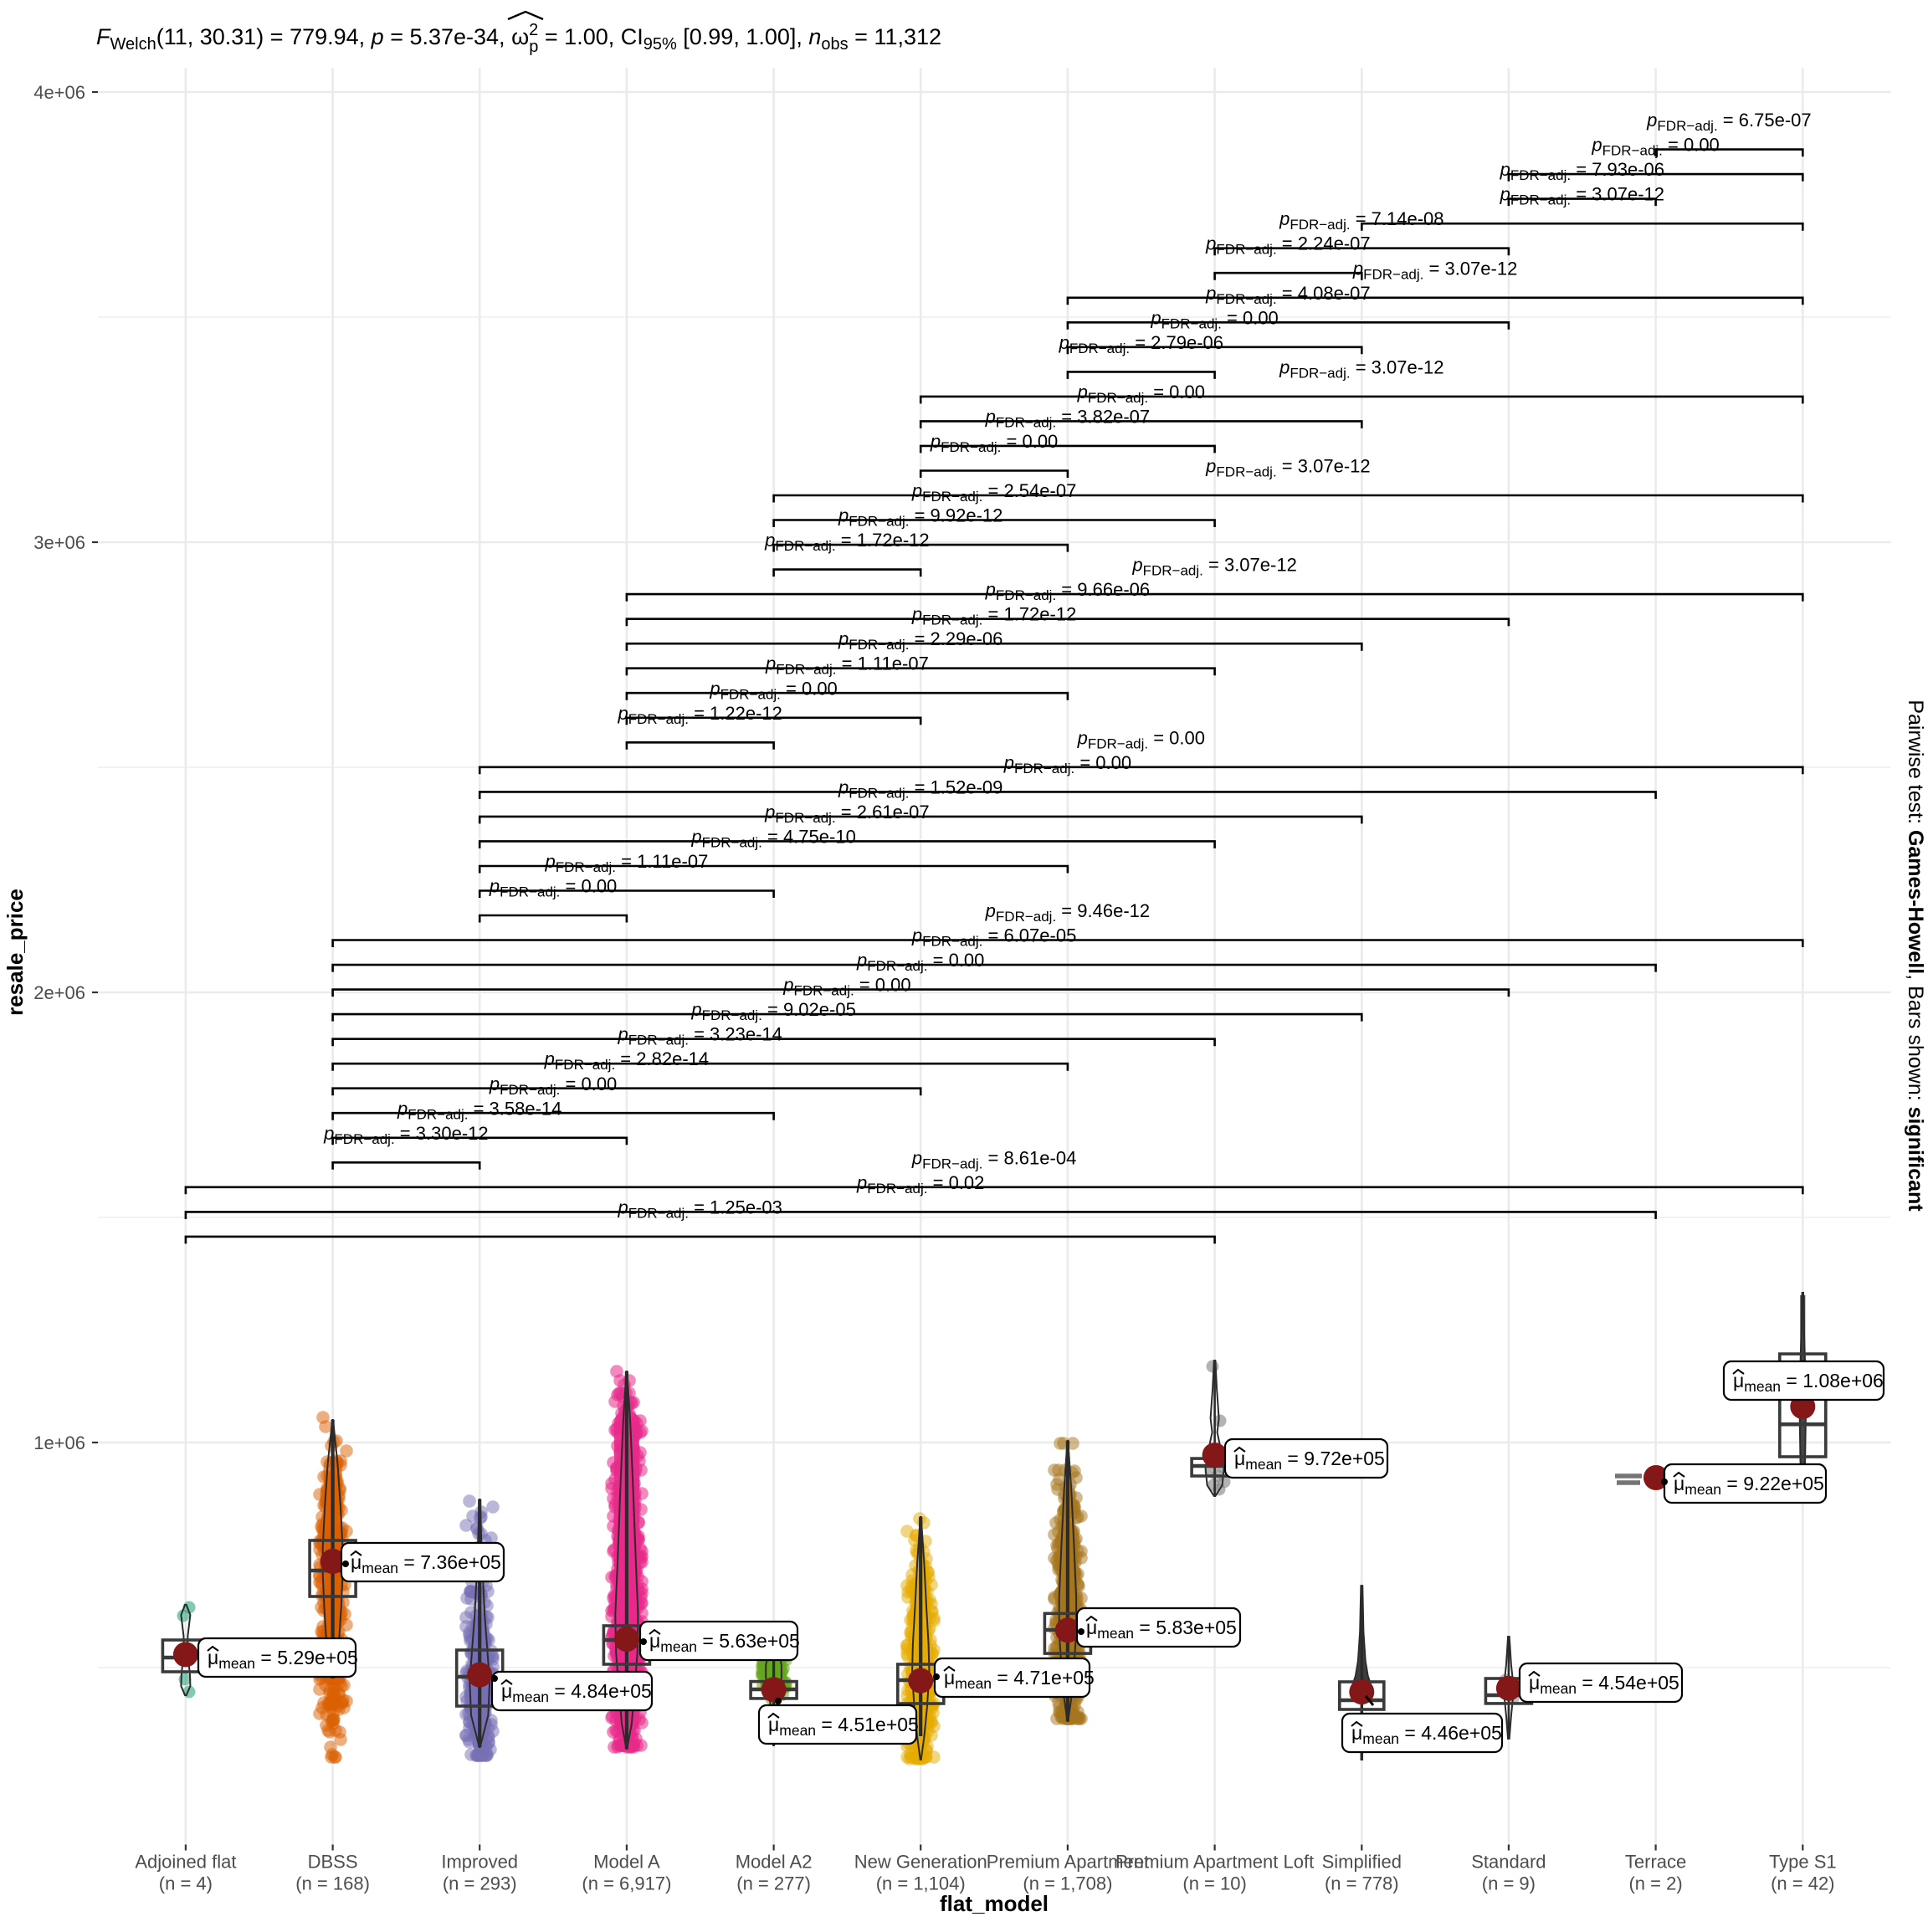  What do you see at coordinates (774, 1862) in the screenshot?
I see `svg-text: Model A2` at bounding box center [774, 1862].